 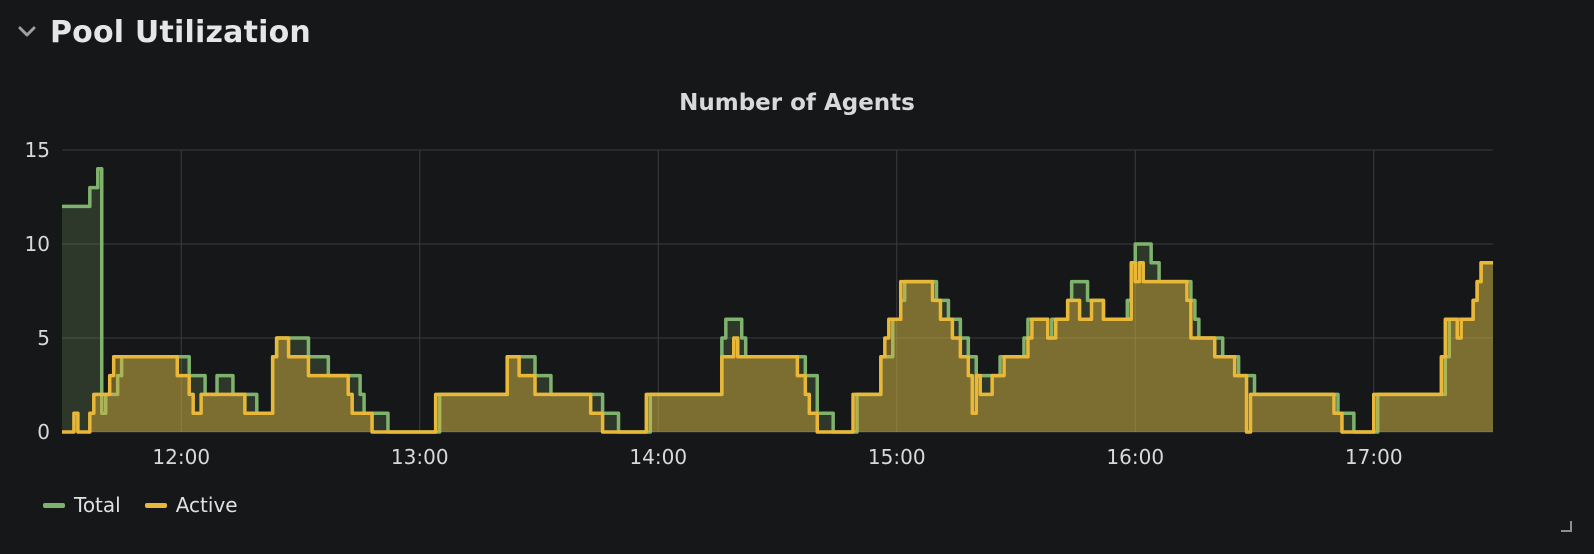 What do you see at coordinates (43, 338) in the screenshot?
I see `y-tick-label: 5` at bounding box center [43, 338].